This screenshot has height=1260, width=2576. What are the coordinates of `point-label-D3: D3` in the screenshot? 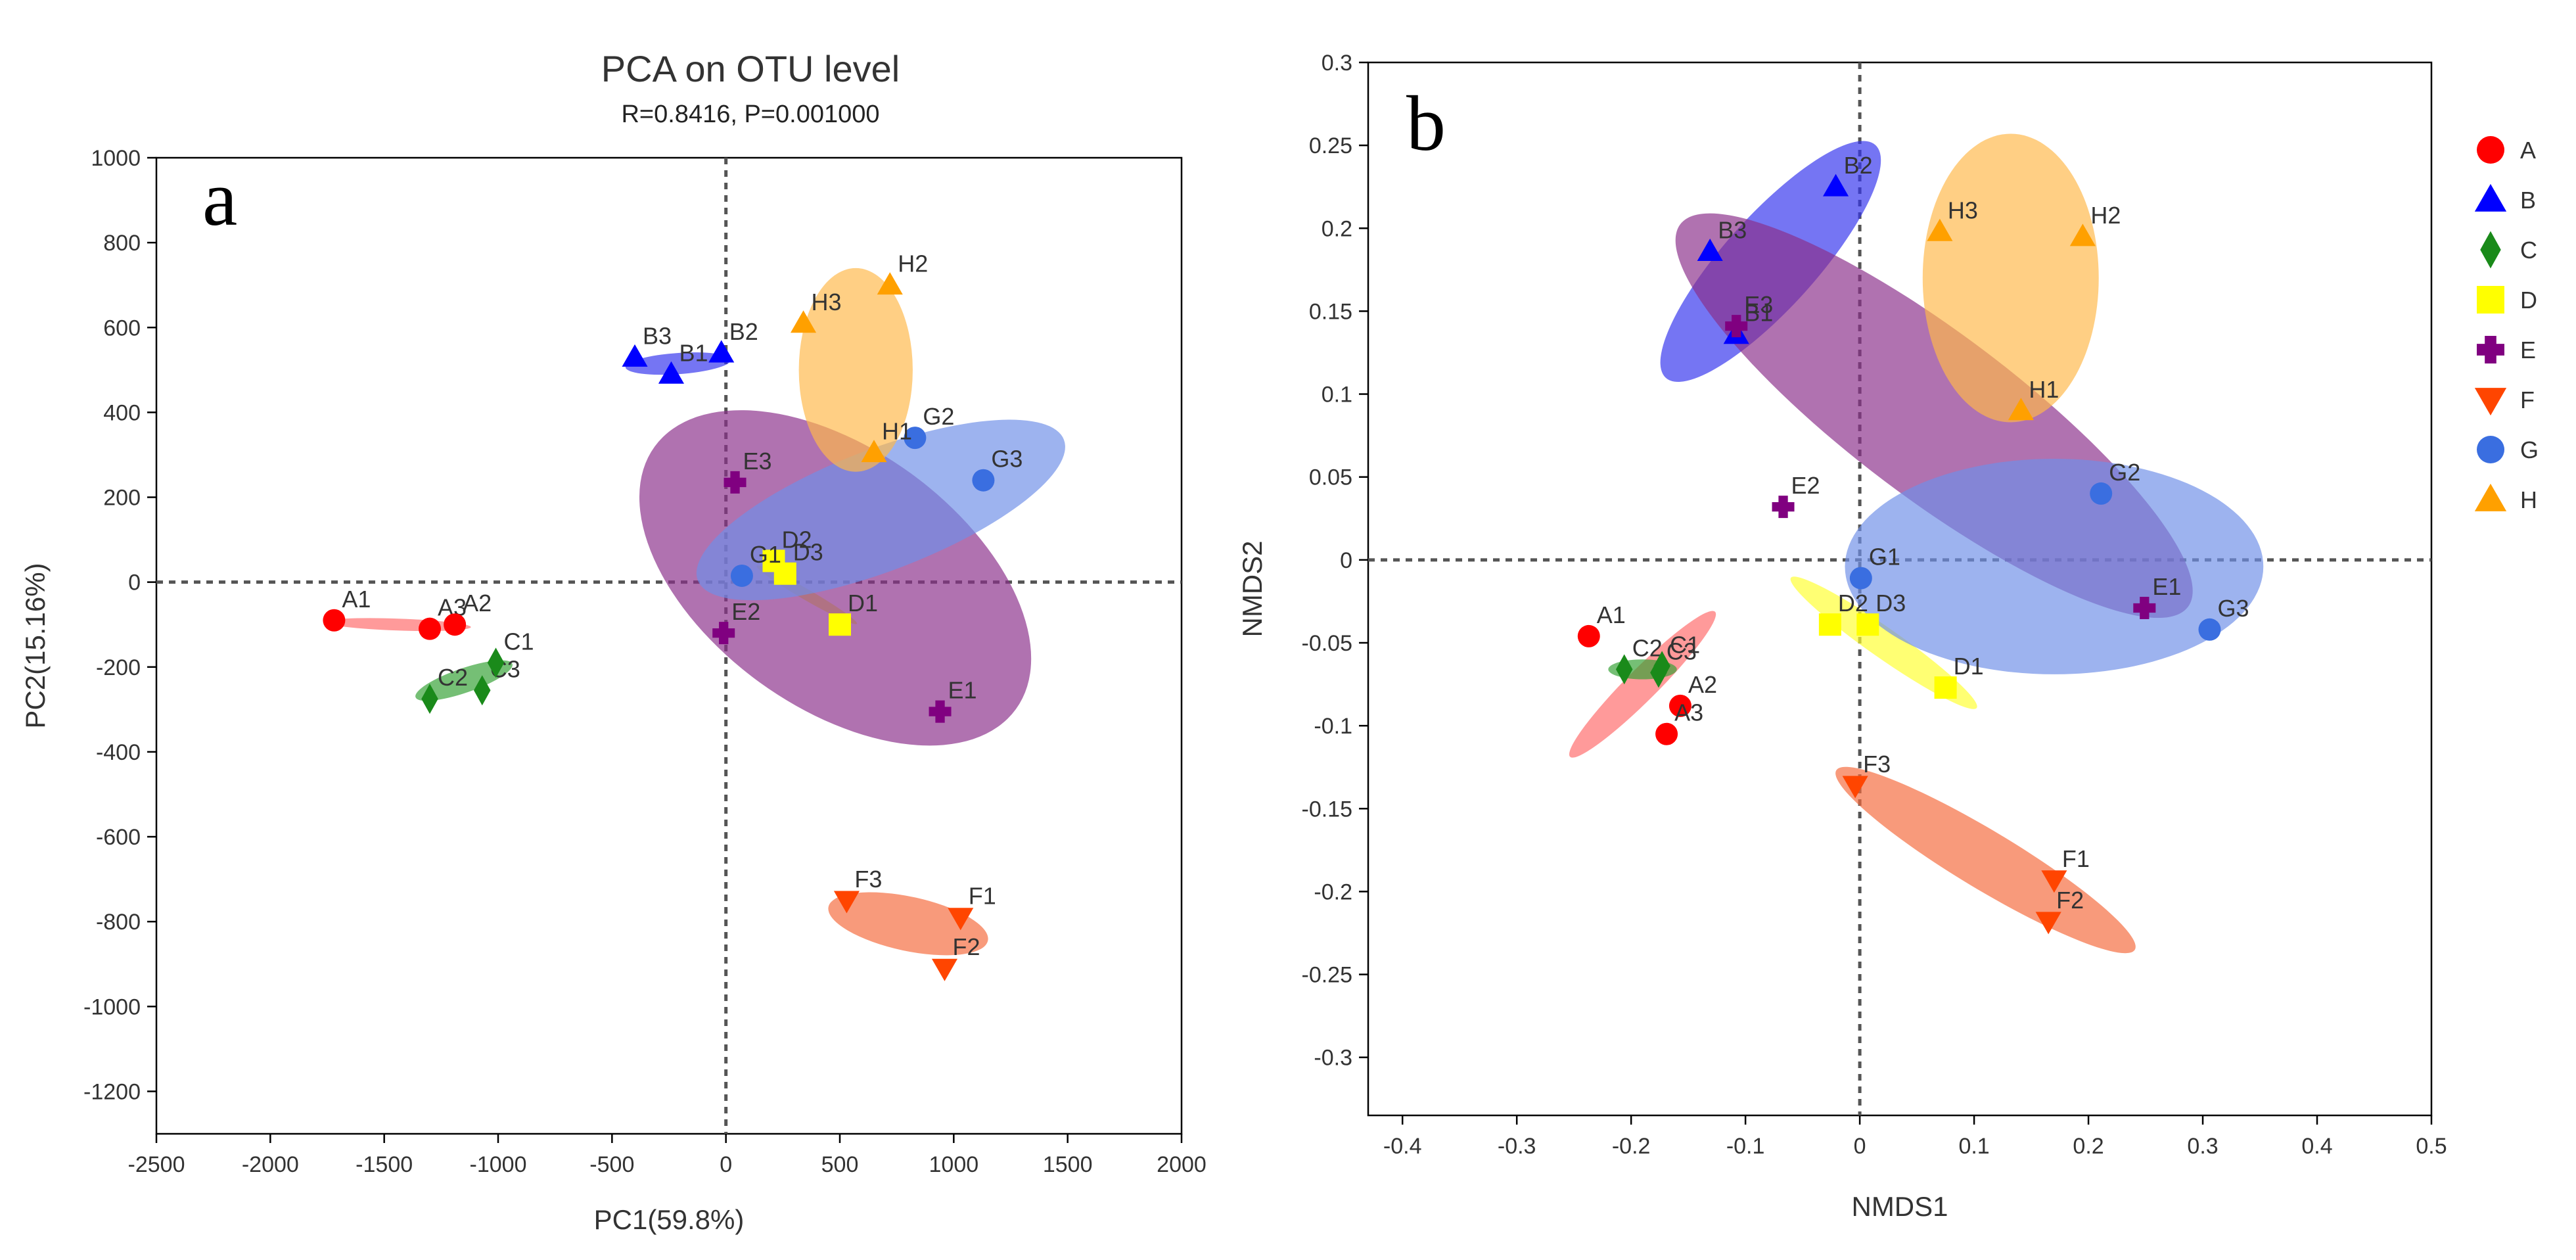 It's located at (1890, 603).